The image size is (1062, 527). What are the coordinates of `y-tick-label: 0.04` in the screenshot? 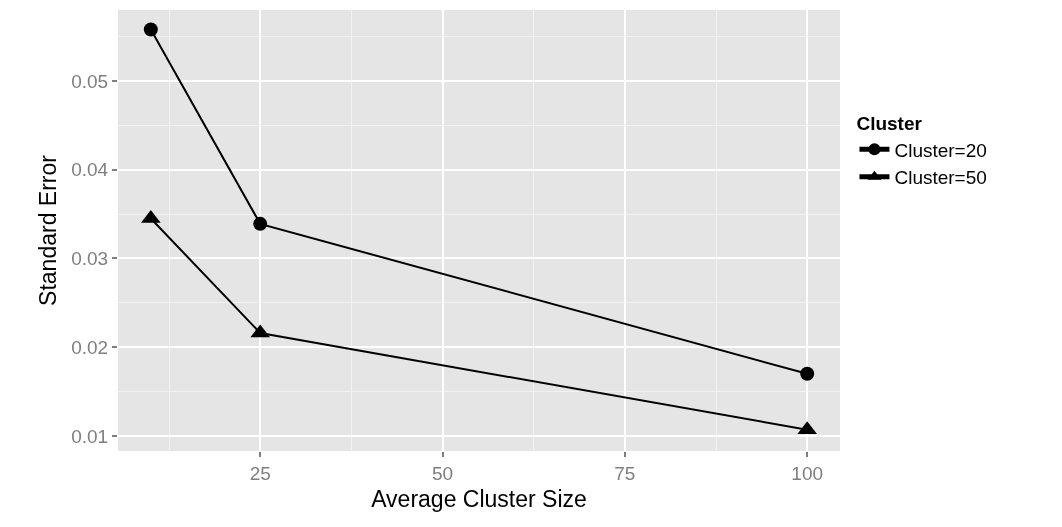 It's located at (90, 170).